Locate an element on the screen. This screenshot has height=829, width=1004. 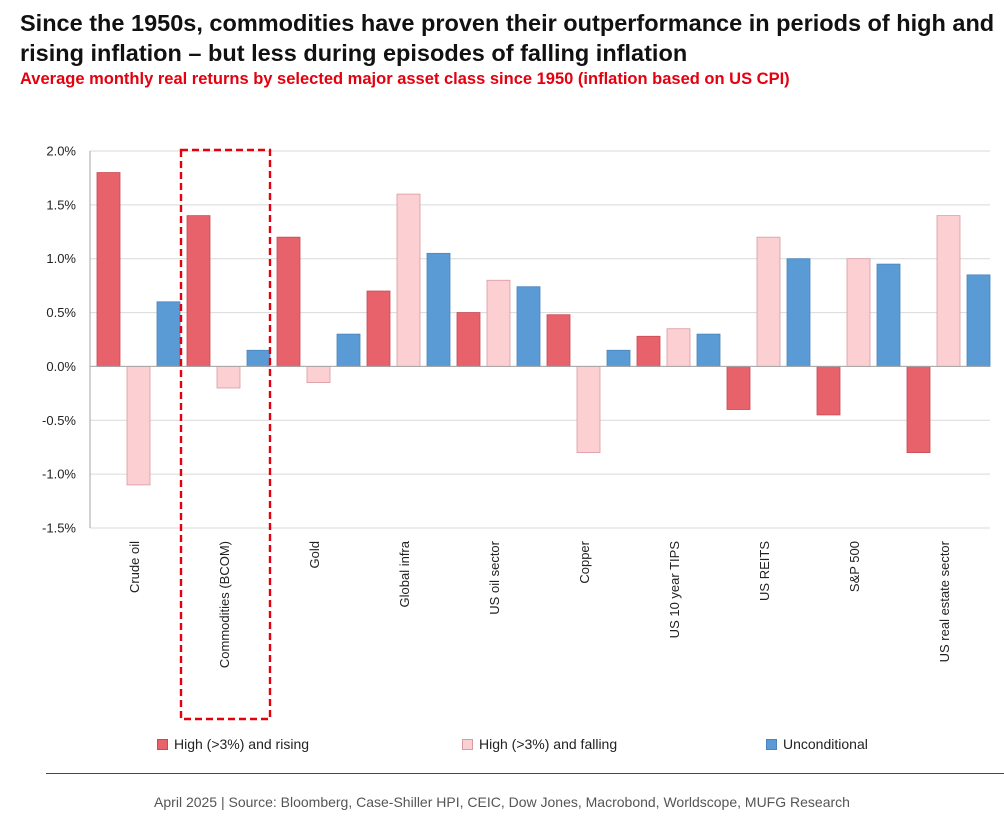
y-tick-label: 1.5% is located at coordinates (61, 204).